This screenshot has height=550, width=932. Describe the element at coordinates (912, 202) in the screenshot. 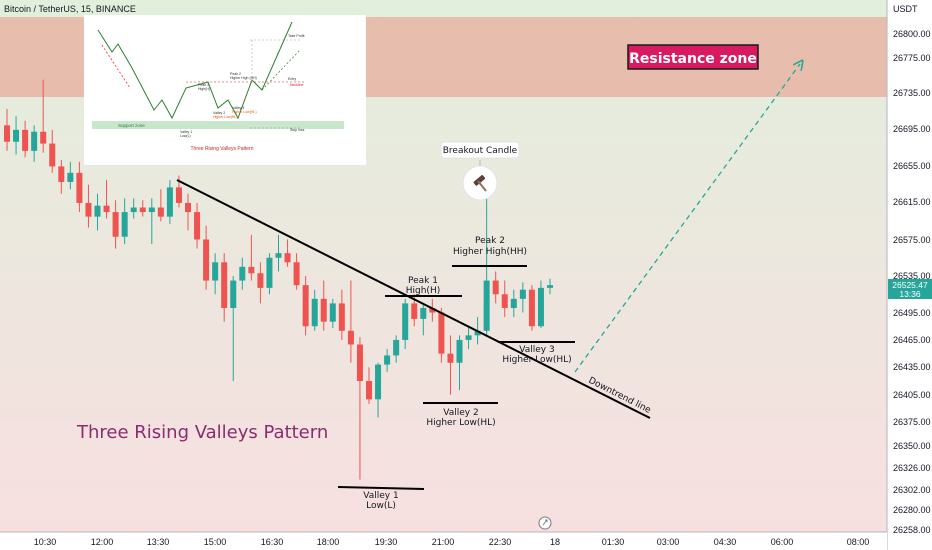

I see `price-tick-label: 26615.00` at that location.